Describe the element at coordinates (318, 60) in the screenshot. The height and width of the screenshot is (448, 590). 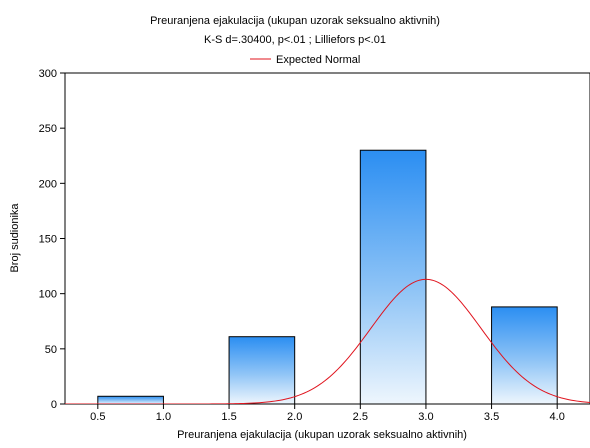
I see `legend-label-expected-normal: Expected Normal` at that location.